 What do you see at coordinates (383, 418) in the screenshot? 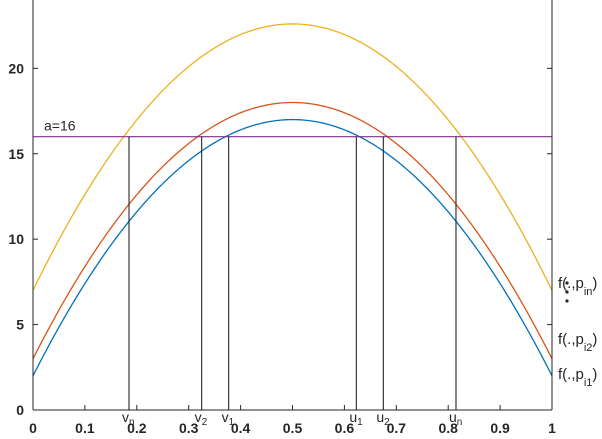
I see `marker-label-5: u2` at bounding box center [383, 418].